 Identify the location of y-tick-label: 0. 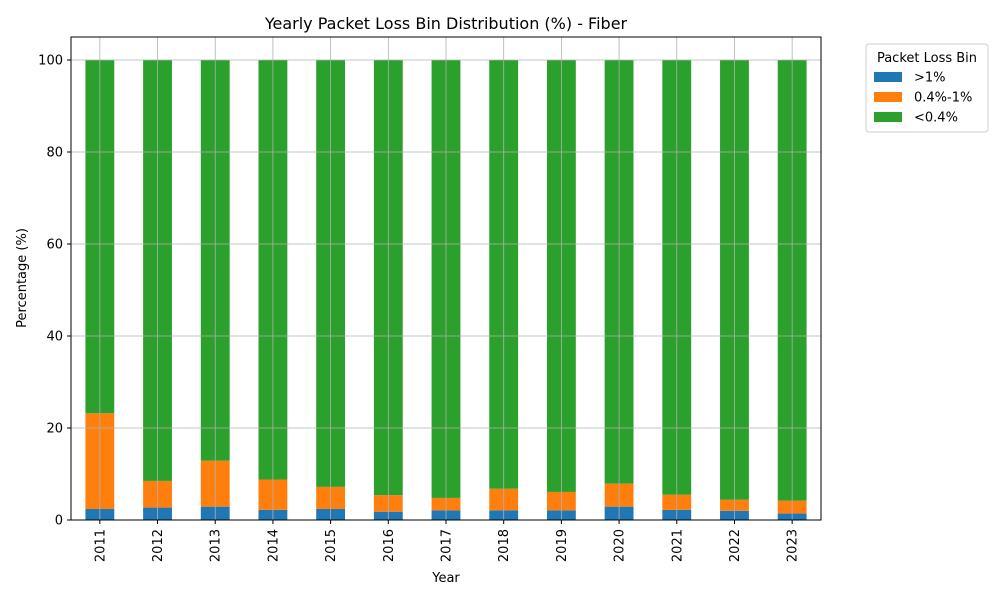
(59, 521).